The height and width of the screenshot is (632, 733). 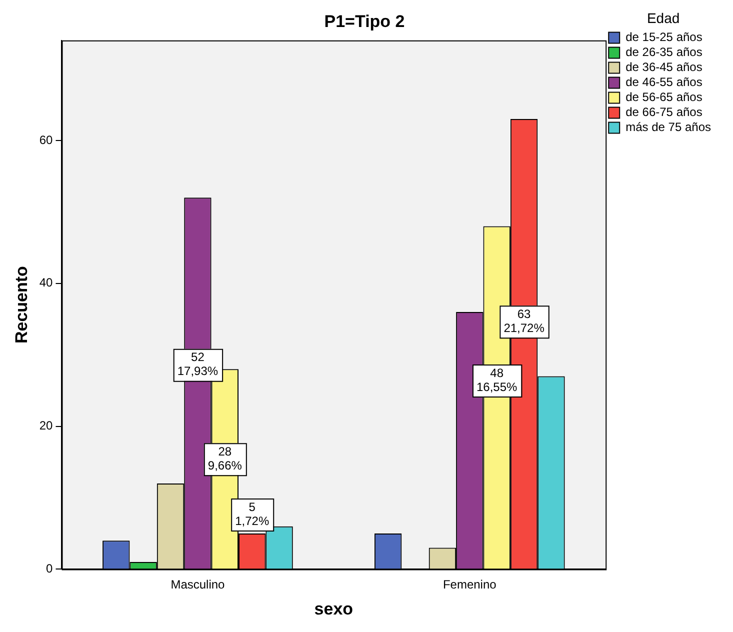 I want to click on data-label: 52 17,93%, so click(x=197, y=364).